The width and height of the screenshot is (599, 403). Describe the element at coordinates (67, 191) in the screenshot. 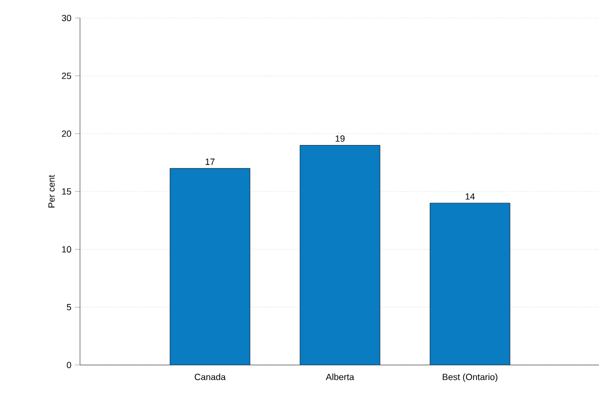

I see `y-tick-label: 15` at that location.